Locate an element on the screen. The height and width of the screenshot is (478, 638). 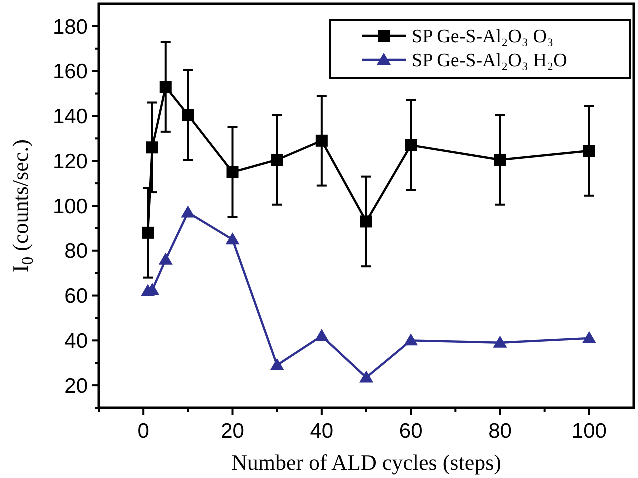
y-tick-label: 20 is located at coordinates (76, 386).